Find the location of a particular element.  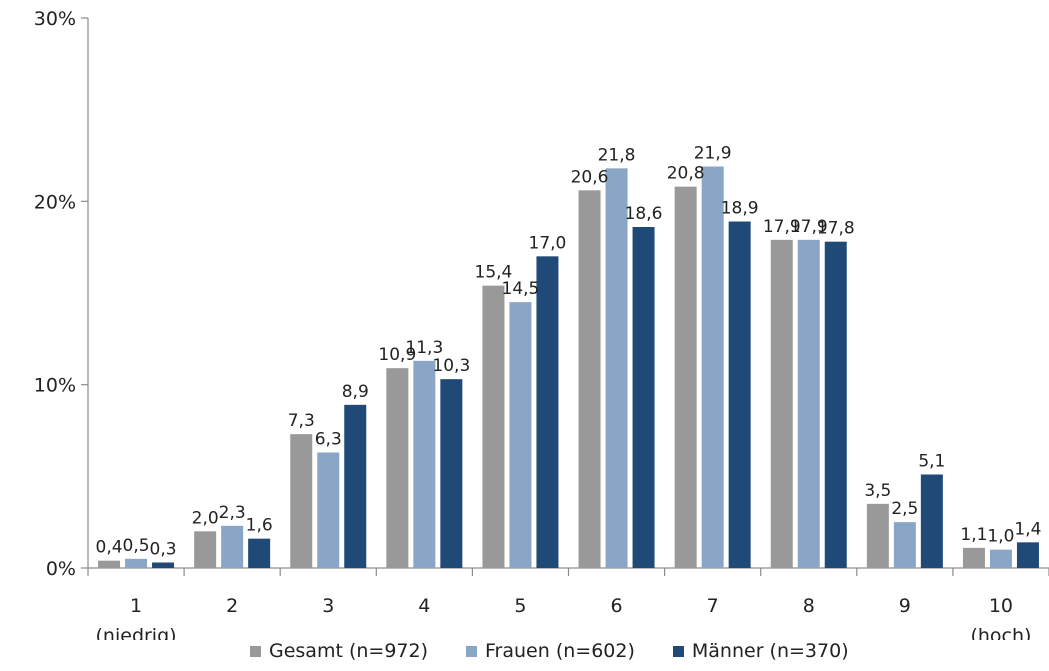

data-label: 1,0 is located at coordinates (1000, 537).